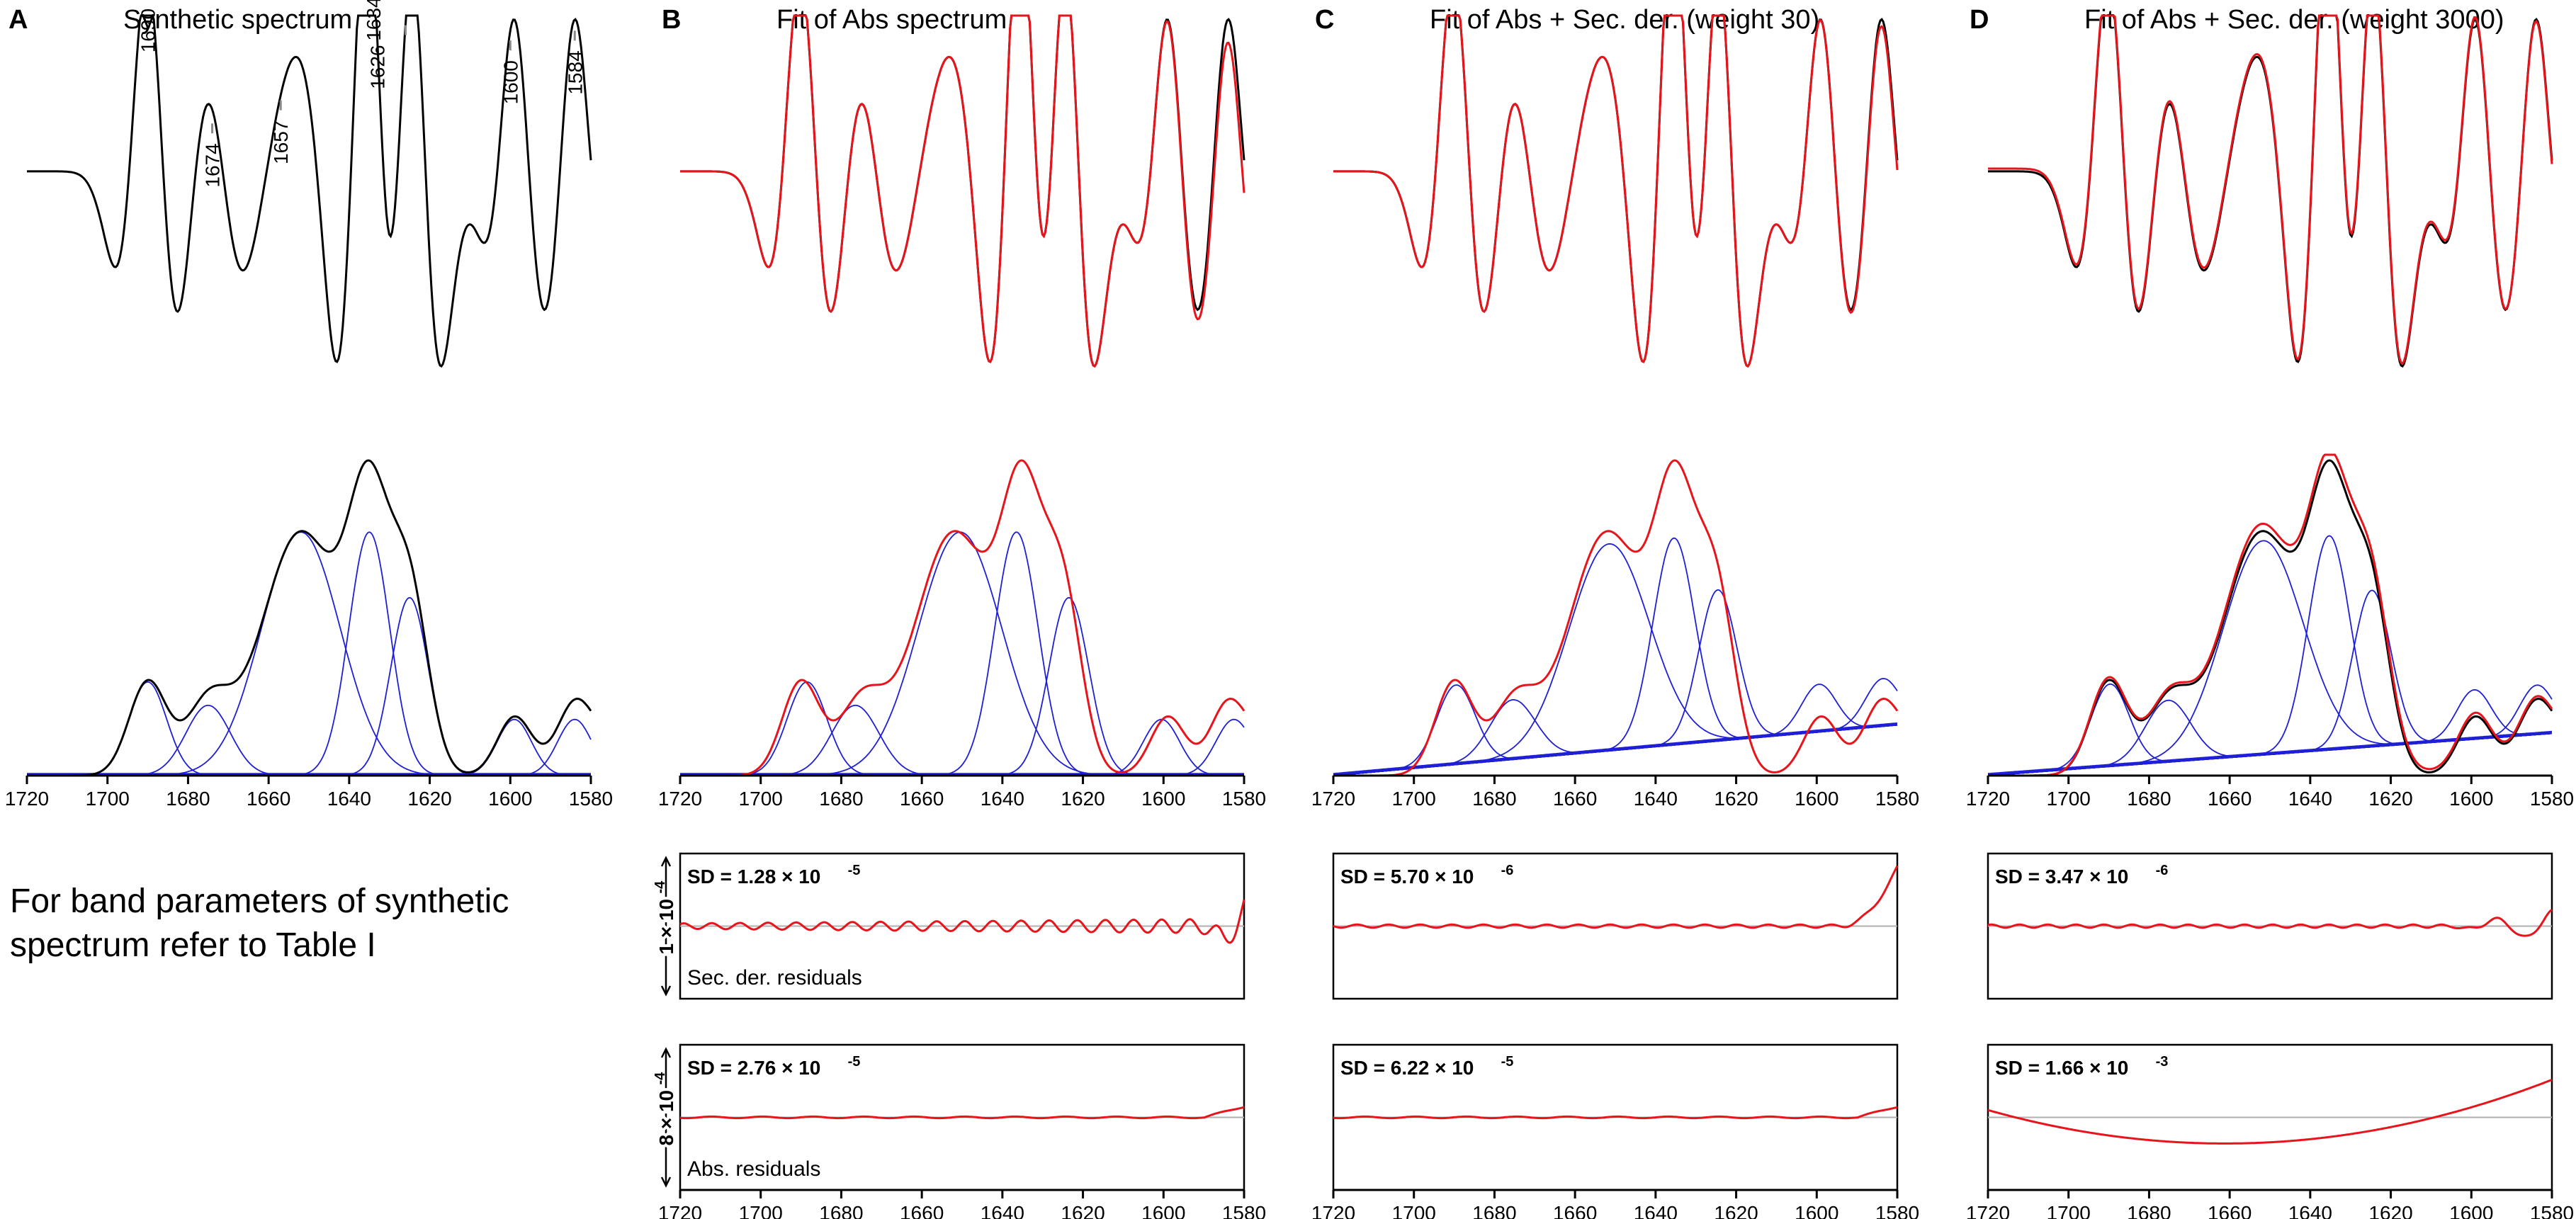  What do you see at coordinates (2230, 799) in the screenshot?
I see `x-tick-label-main-D-3: 1660` at bounding box center [2230, 799].